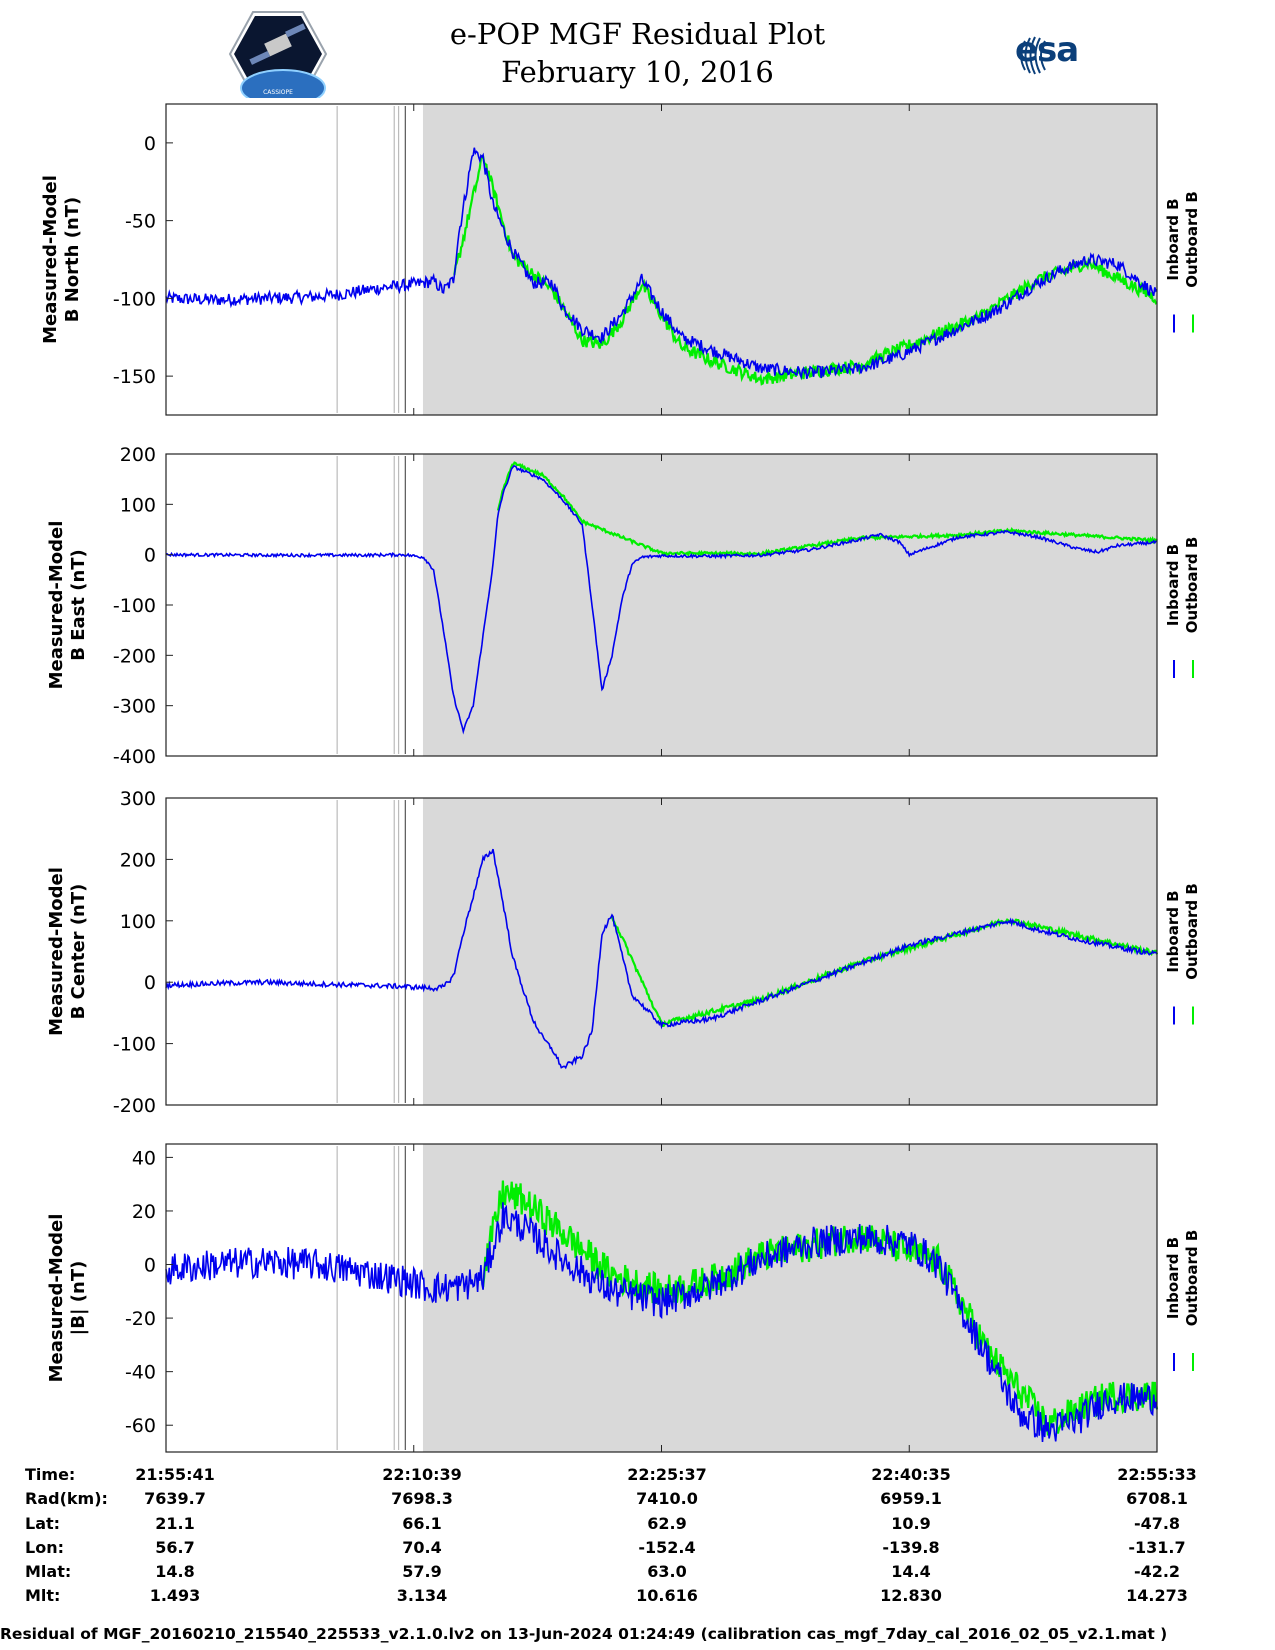 The height and width of the screenshot is (1650, 1275). What do you see at coordinates (175, 1498) in the screenshot?
I see `info-value: 7639.7` at bounding box center [175, 1498].